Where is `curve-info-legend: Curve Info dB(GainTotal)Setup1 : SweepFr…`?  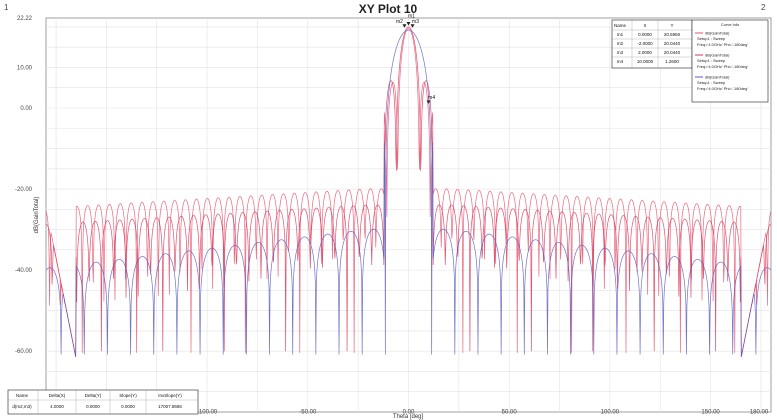 curve-info-legend: Curve Info dB(GainTotal)Setup1 : SweepFr… is located at coordinates (730, 61).